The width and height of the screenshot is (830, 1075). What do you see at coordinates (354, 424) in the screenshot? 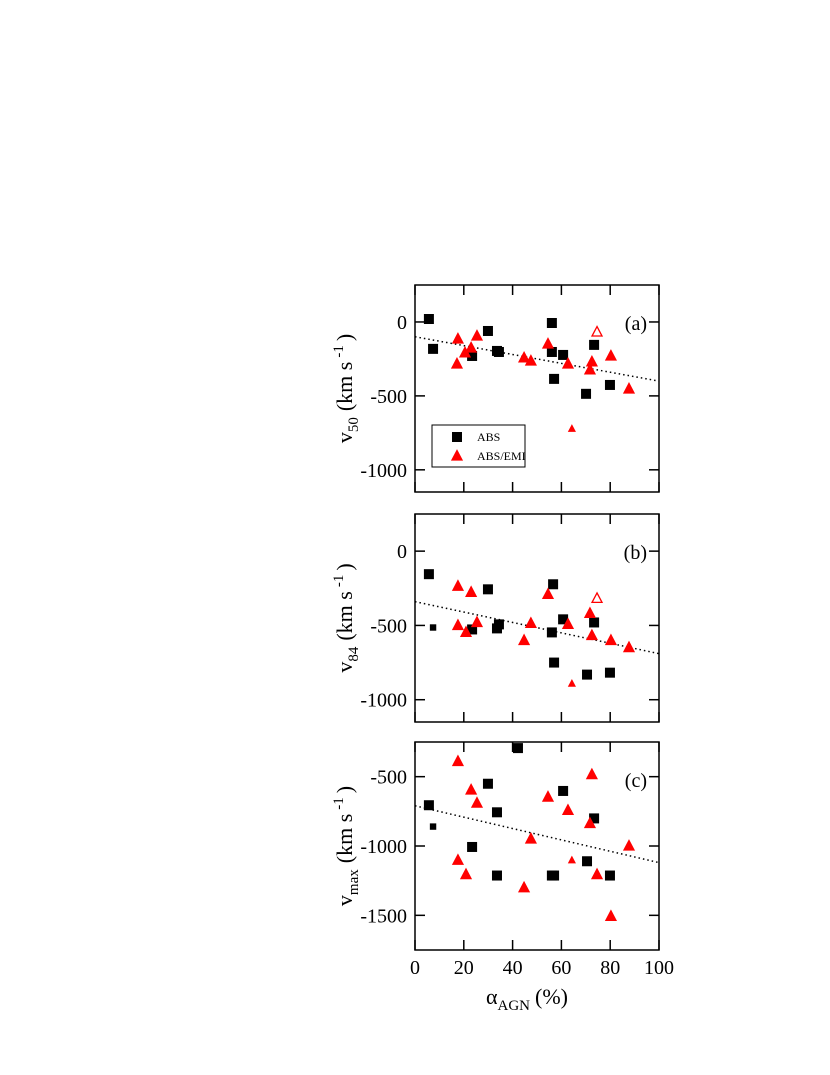
I see `y-label-sub: 50` at bounding box center [354, 424].